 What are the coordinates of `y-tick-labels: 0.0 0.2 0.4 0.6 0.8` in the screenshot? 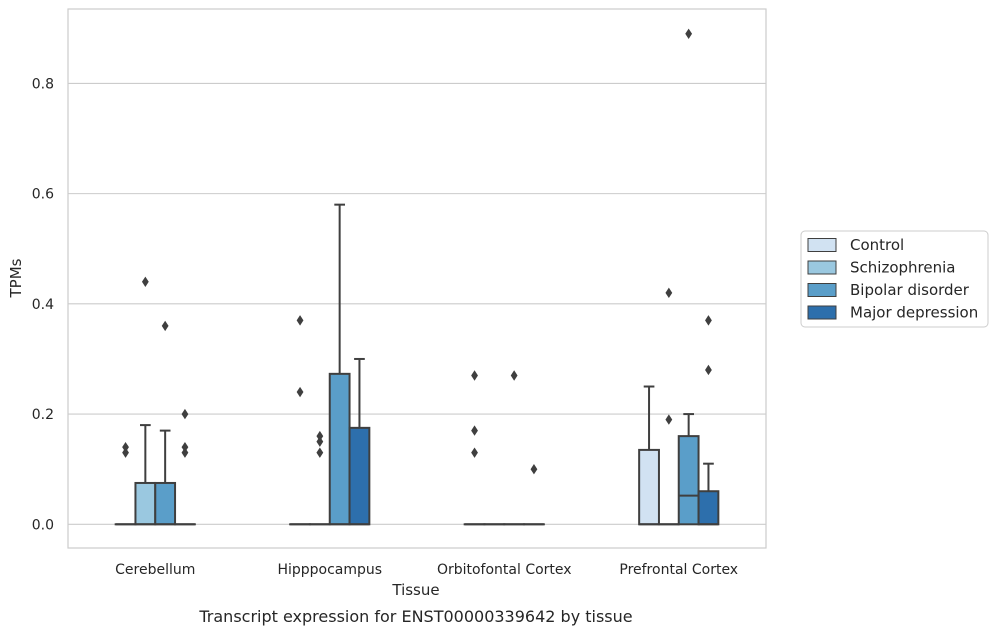 It's located at (43, 304).